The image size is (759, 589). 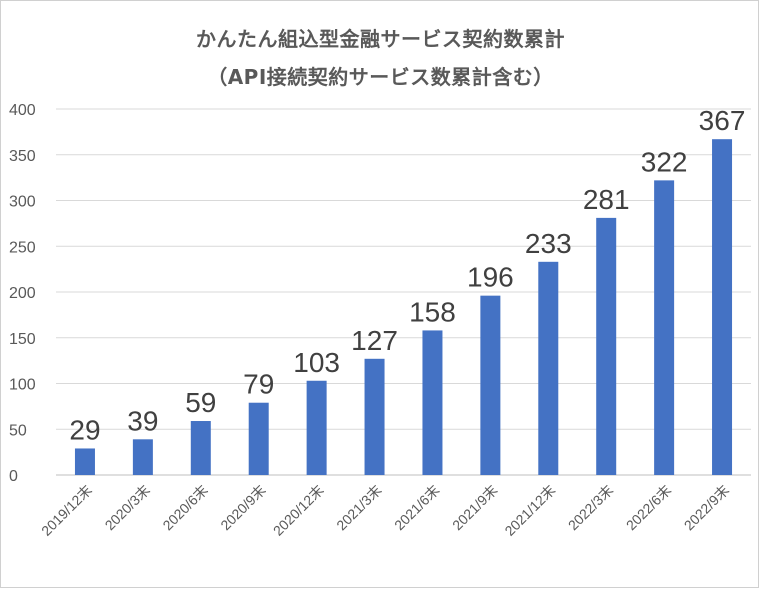 I want to click on chart-subtitle: （API接続契約サービス数累計含む）, so click(x=380, y=77).